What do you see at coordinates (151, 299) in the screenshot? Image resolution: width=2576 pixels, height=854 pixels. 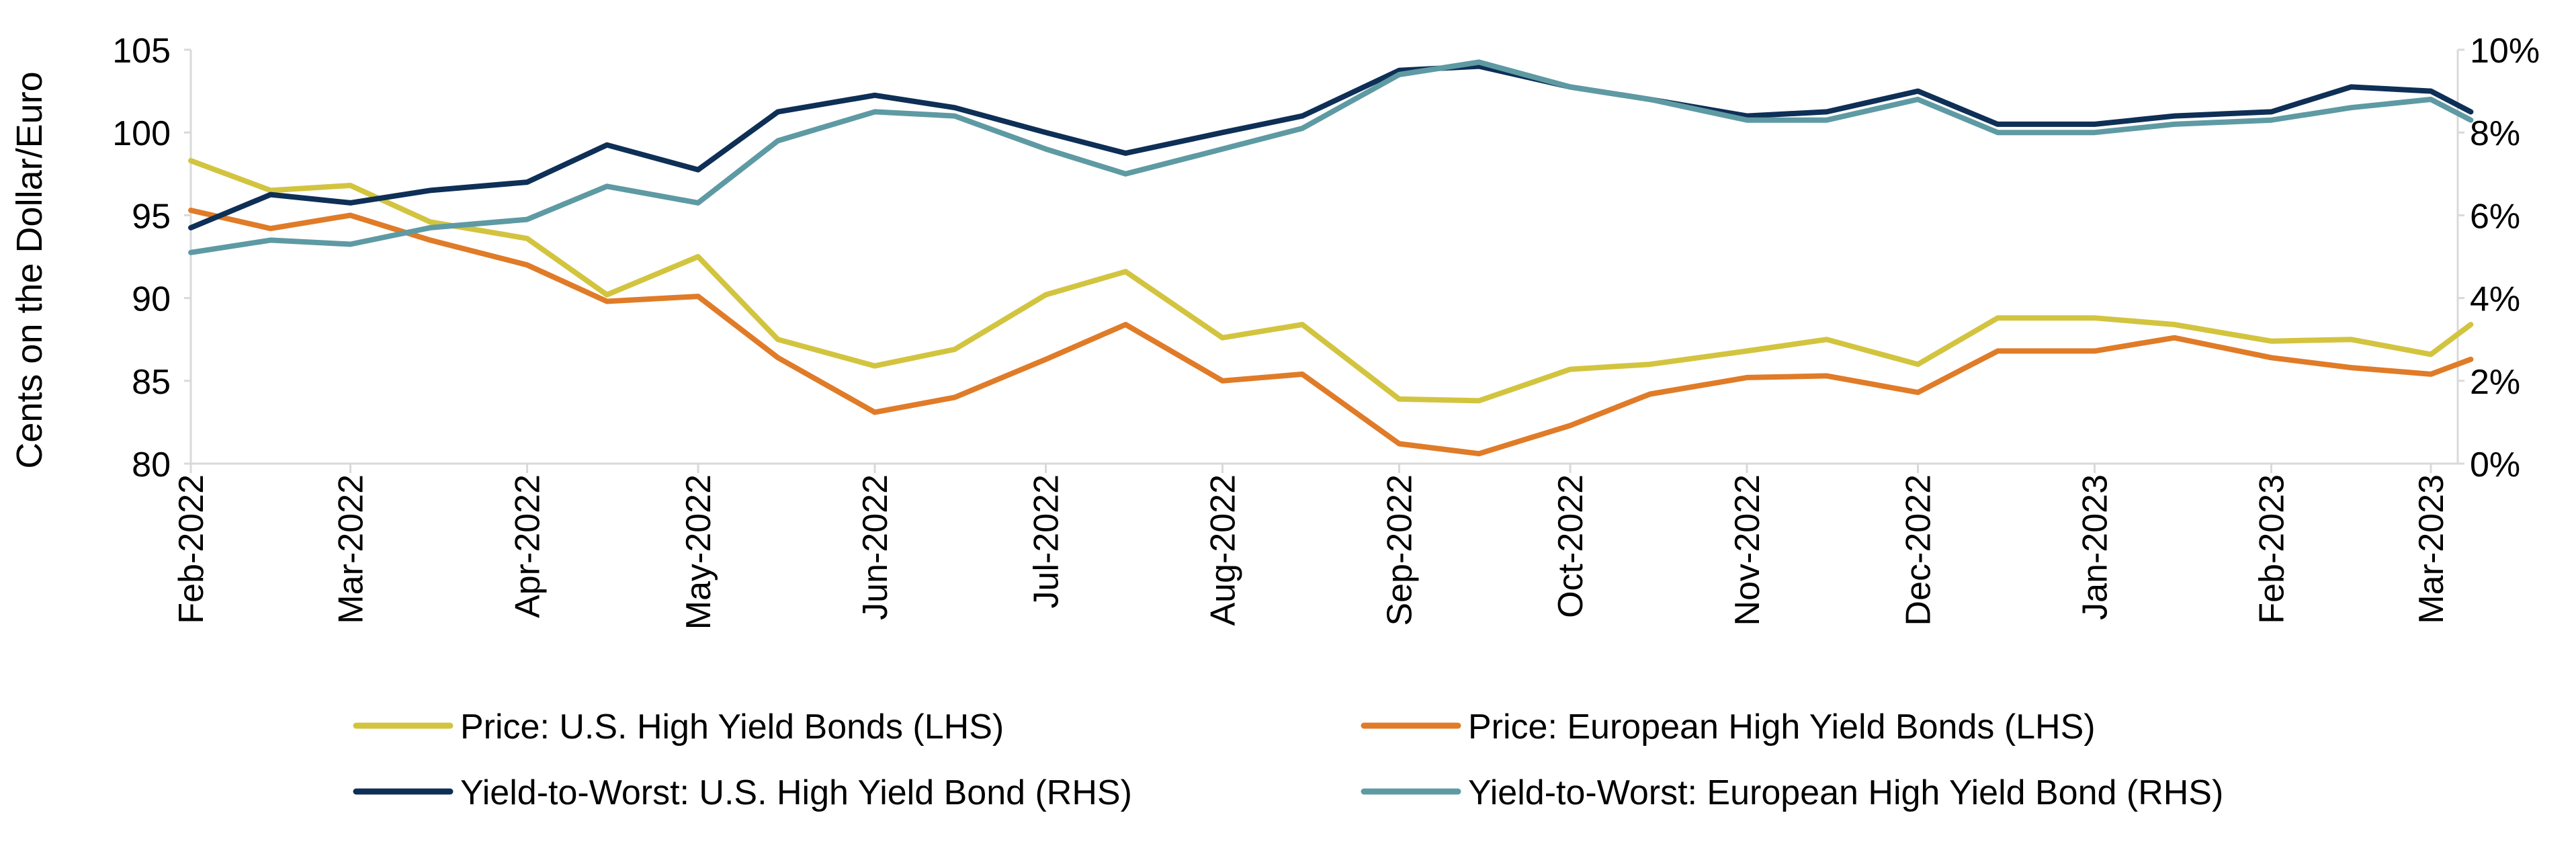 I see `y-left-tick-label: 90` at bounding box center [151, 299].